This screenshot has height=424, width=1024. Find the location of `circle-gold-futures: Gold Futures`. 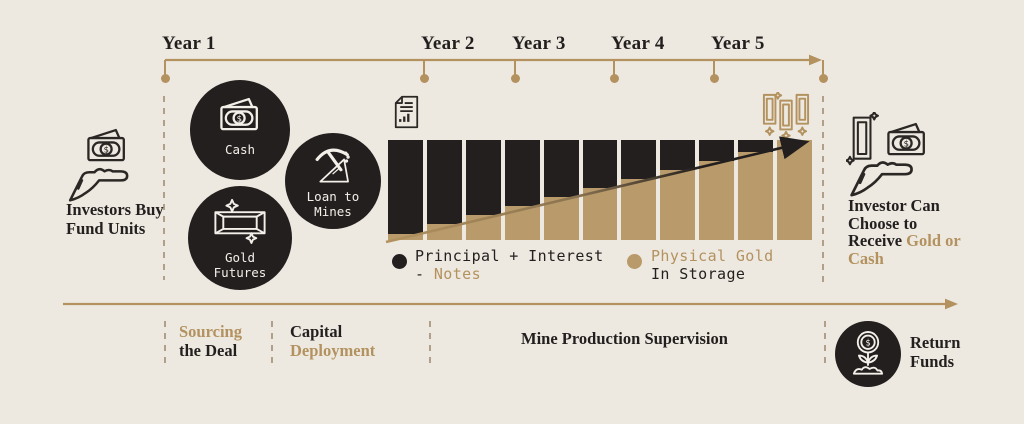

circle-gold-futures: Gold Futures is located at coordinates (240, 238).